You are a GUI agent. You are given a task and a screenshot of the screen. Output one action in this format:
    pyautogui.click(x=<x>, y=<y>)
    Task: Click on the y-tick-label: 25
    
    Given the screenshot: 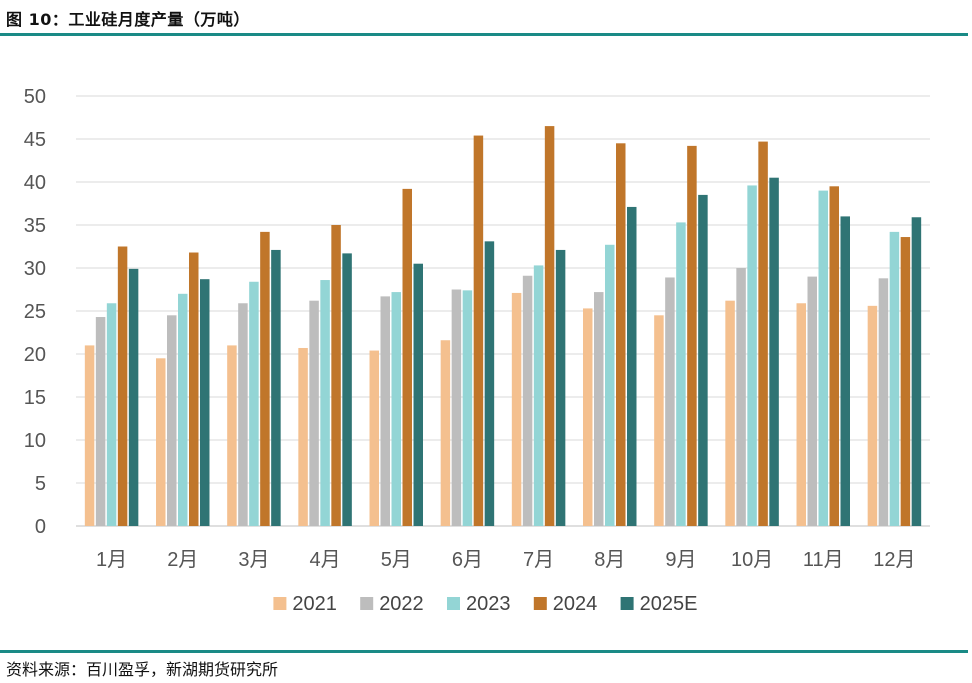 What is the action you would take?
    pyautogui.click(x=35, y=312)
    